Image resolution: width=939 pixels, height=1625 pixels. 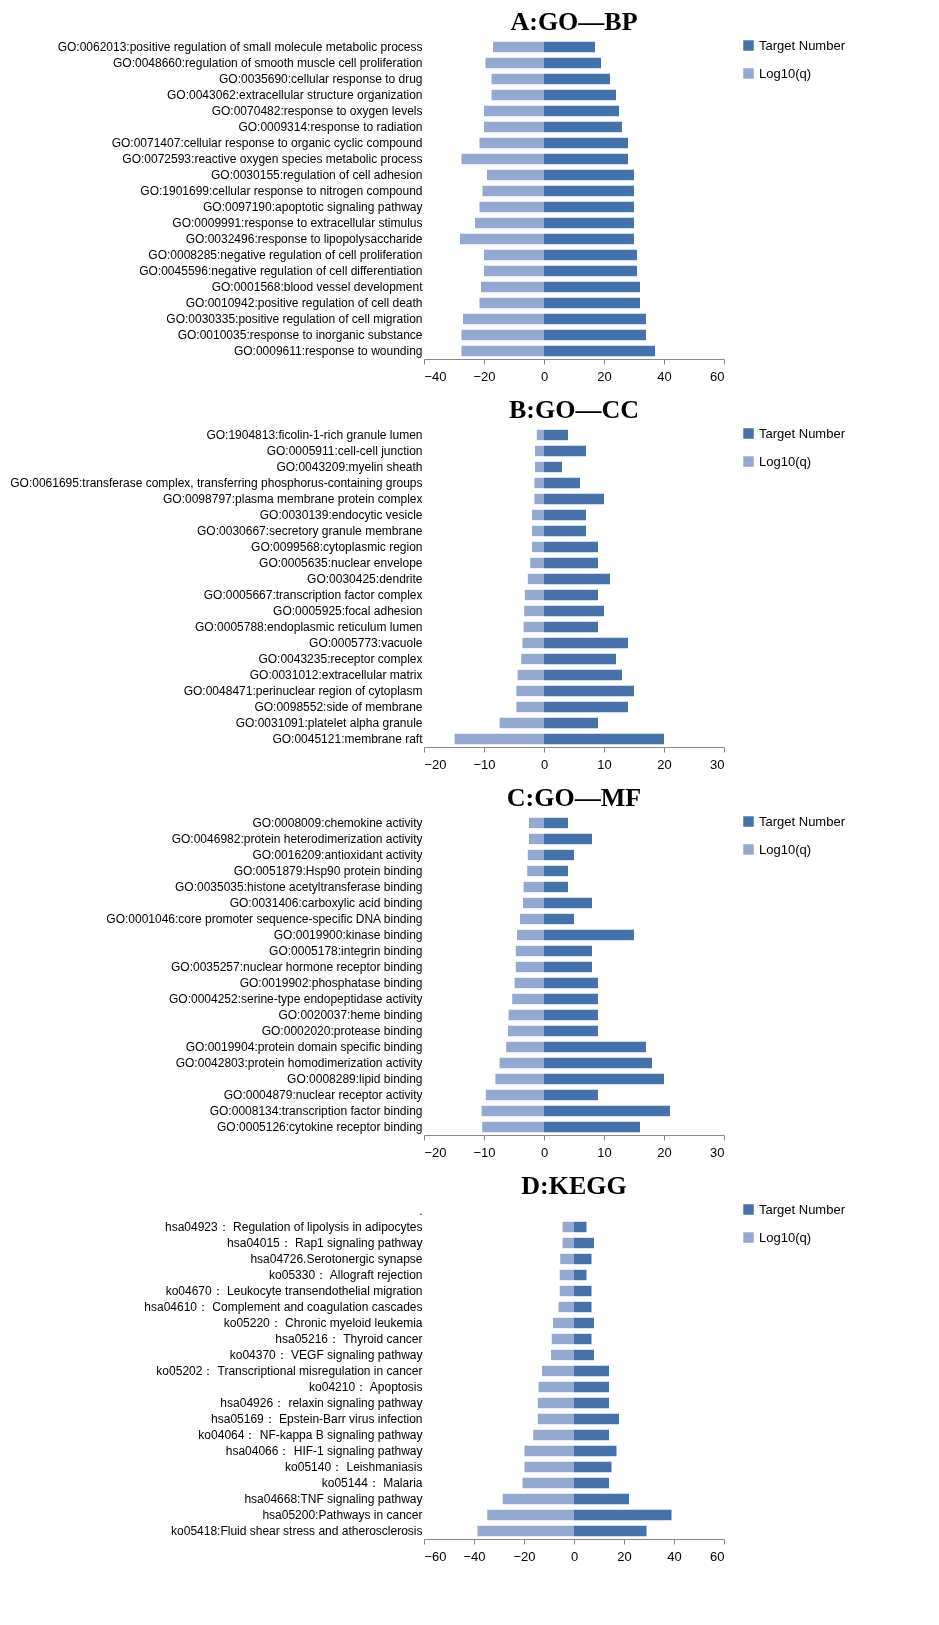 What do you see at coordinates (299, 887) in the screenshot?
I see `y-tick-label: GO:0035035:histone acetyltransferase binding` at bounding box center [299, 887].